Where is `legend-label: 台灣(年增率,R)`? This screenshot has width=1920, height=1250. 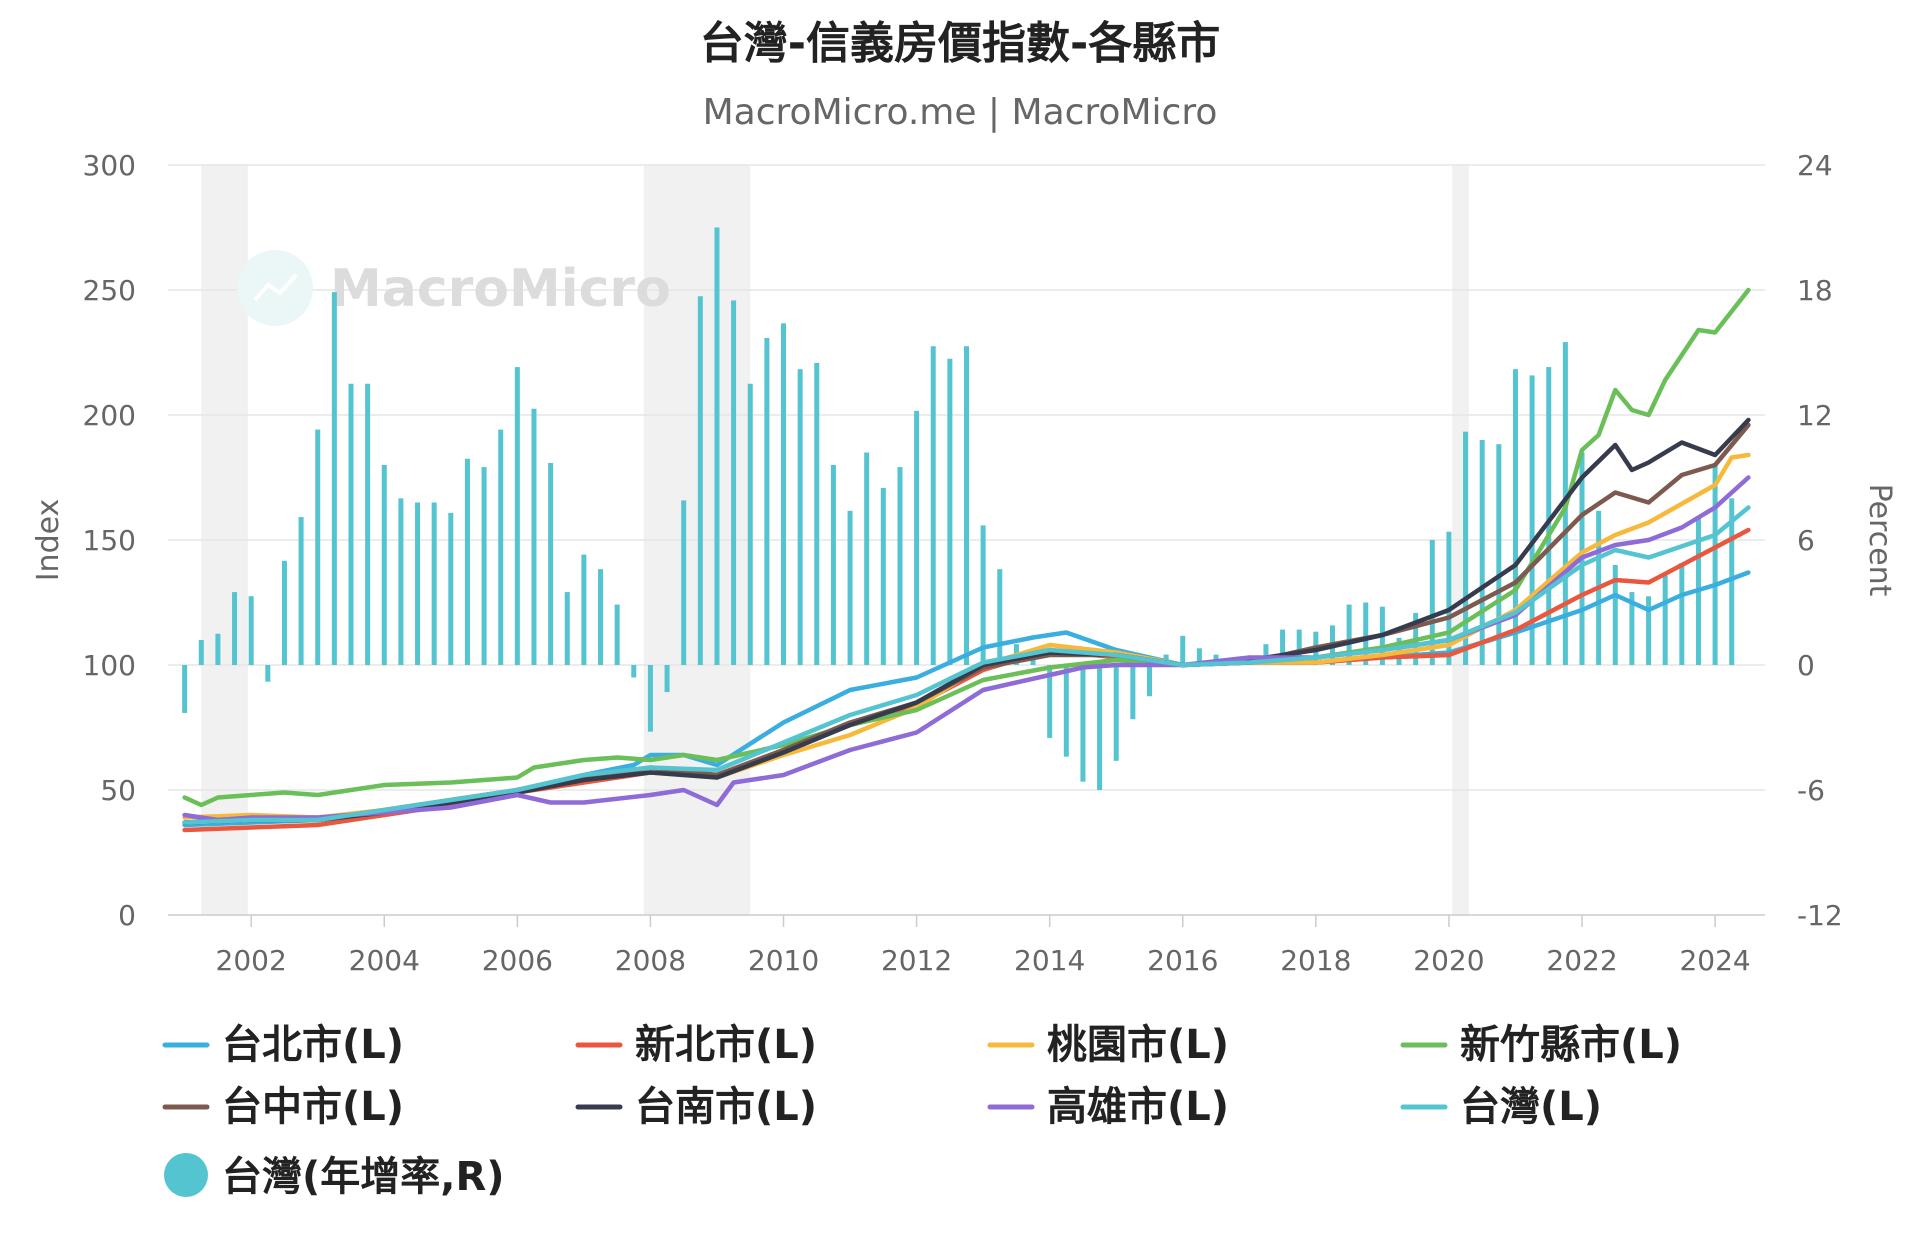 legend-label: 台灣(年增率,R) is located at coordinates (363, 1177).